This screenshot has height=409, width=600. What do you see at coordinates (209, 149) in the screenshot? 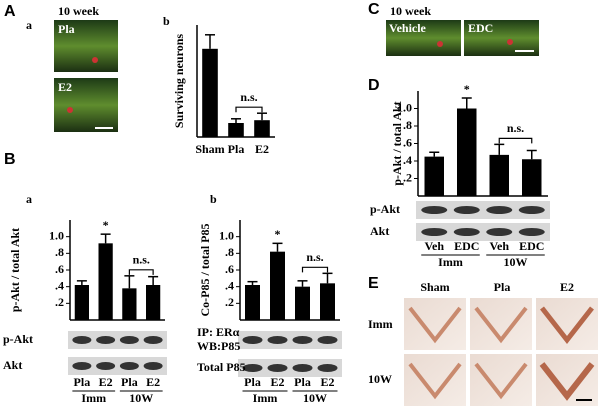
I see `x-tick-label: Sham` at bounding box center [209, 149].